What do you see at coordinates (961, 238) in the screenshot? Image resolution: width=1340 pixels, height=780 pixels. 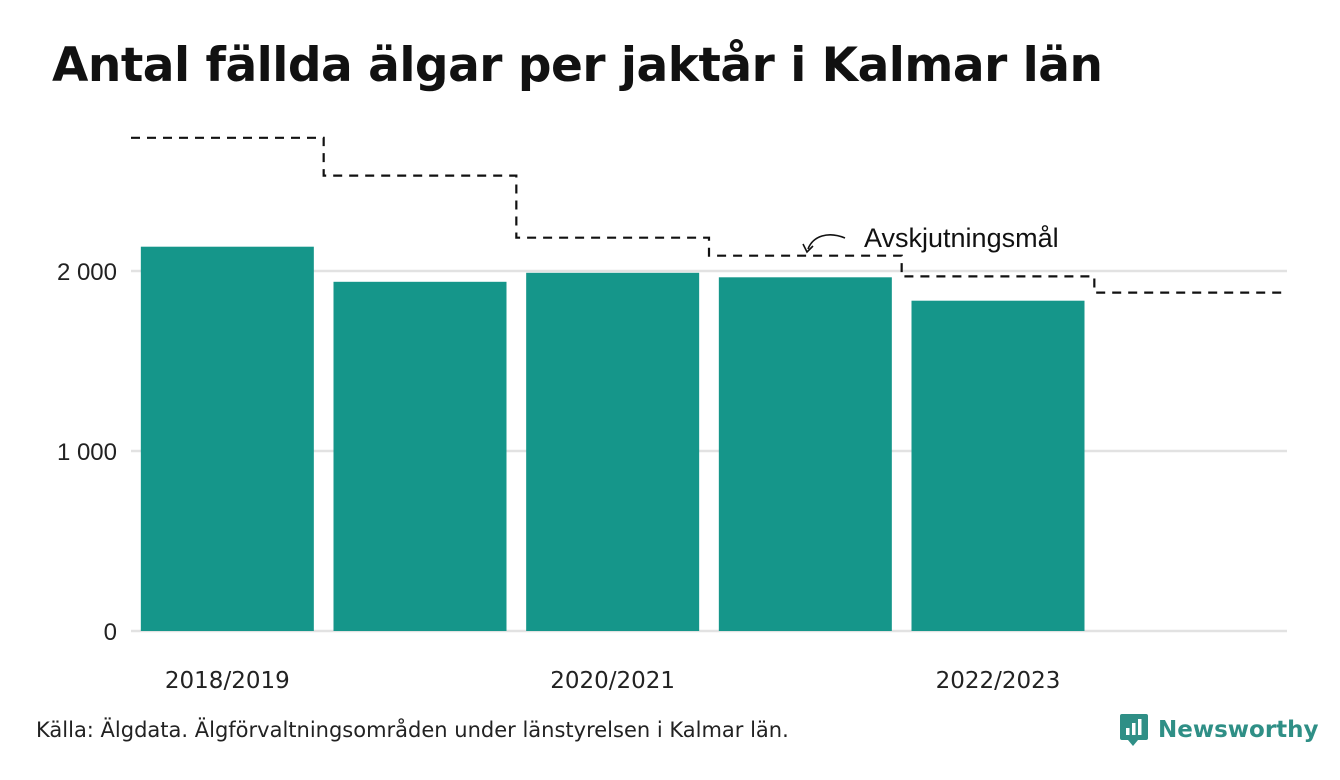 I see `annotation-label: Avskjutningsmål` at bounding box center [961, 238].